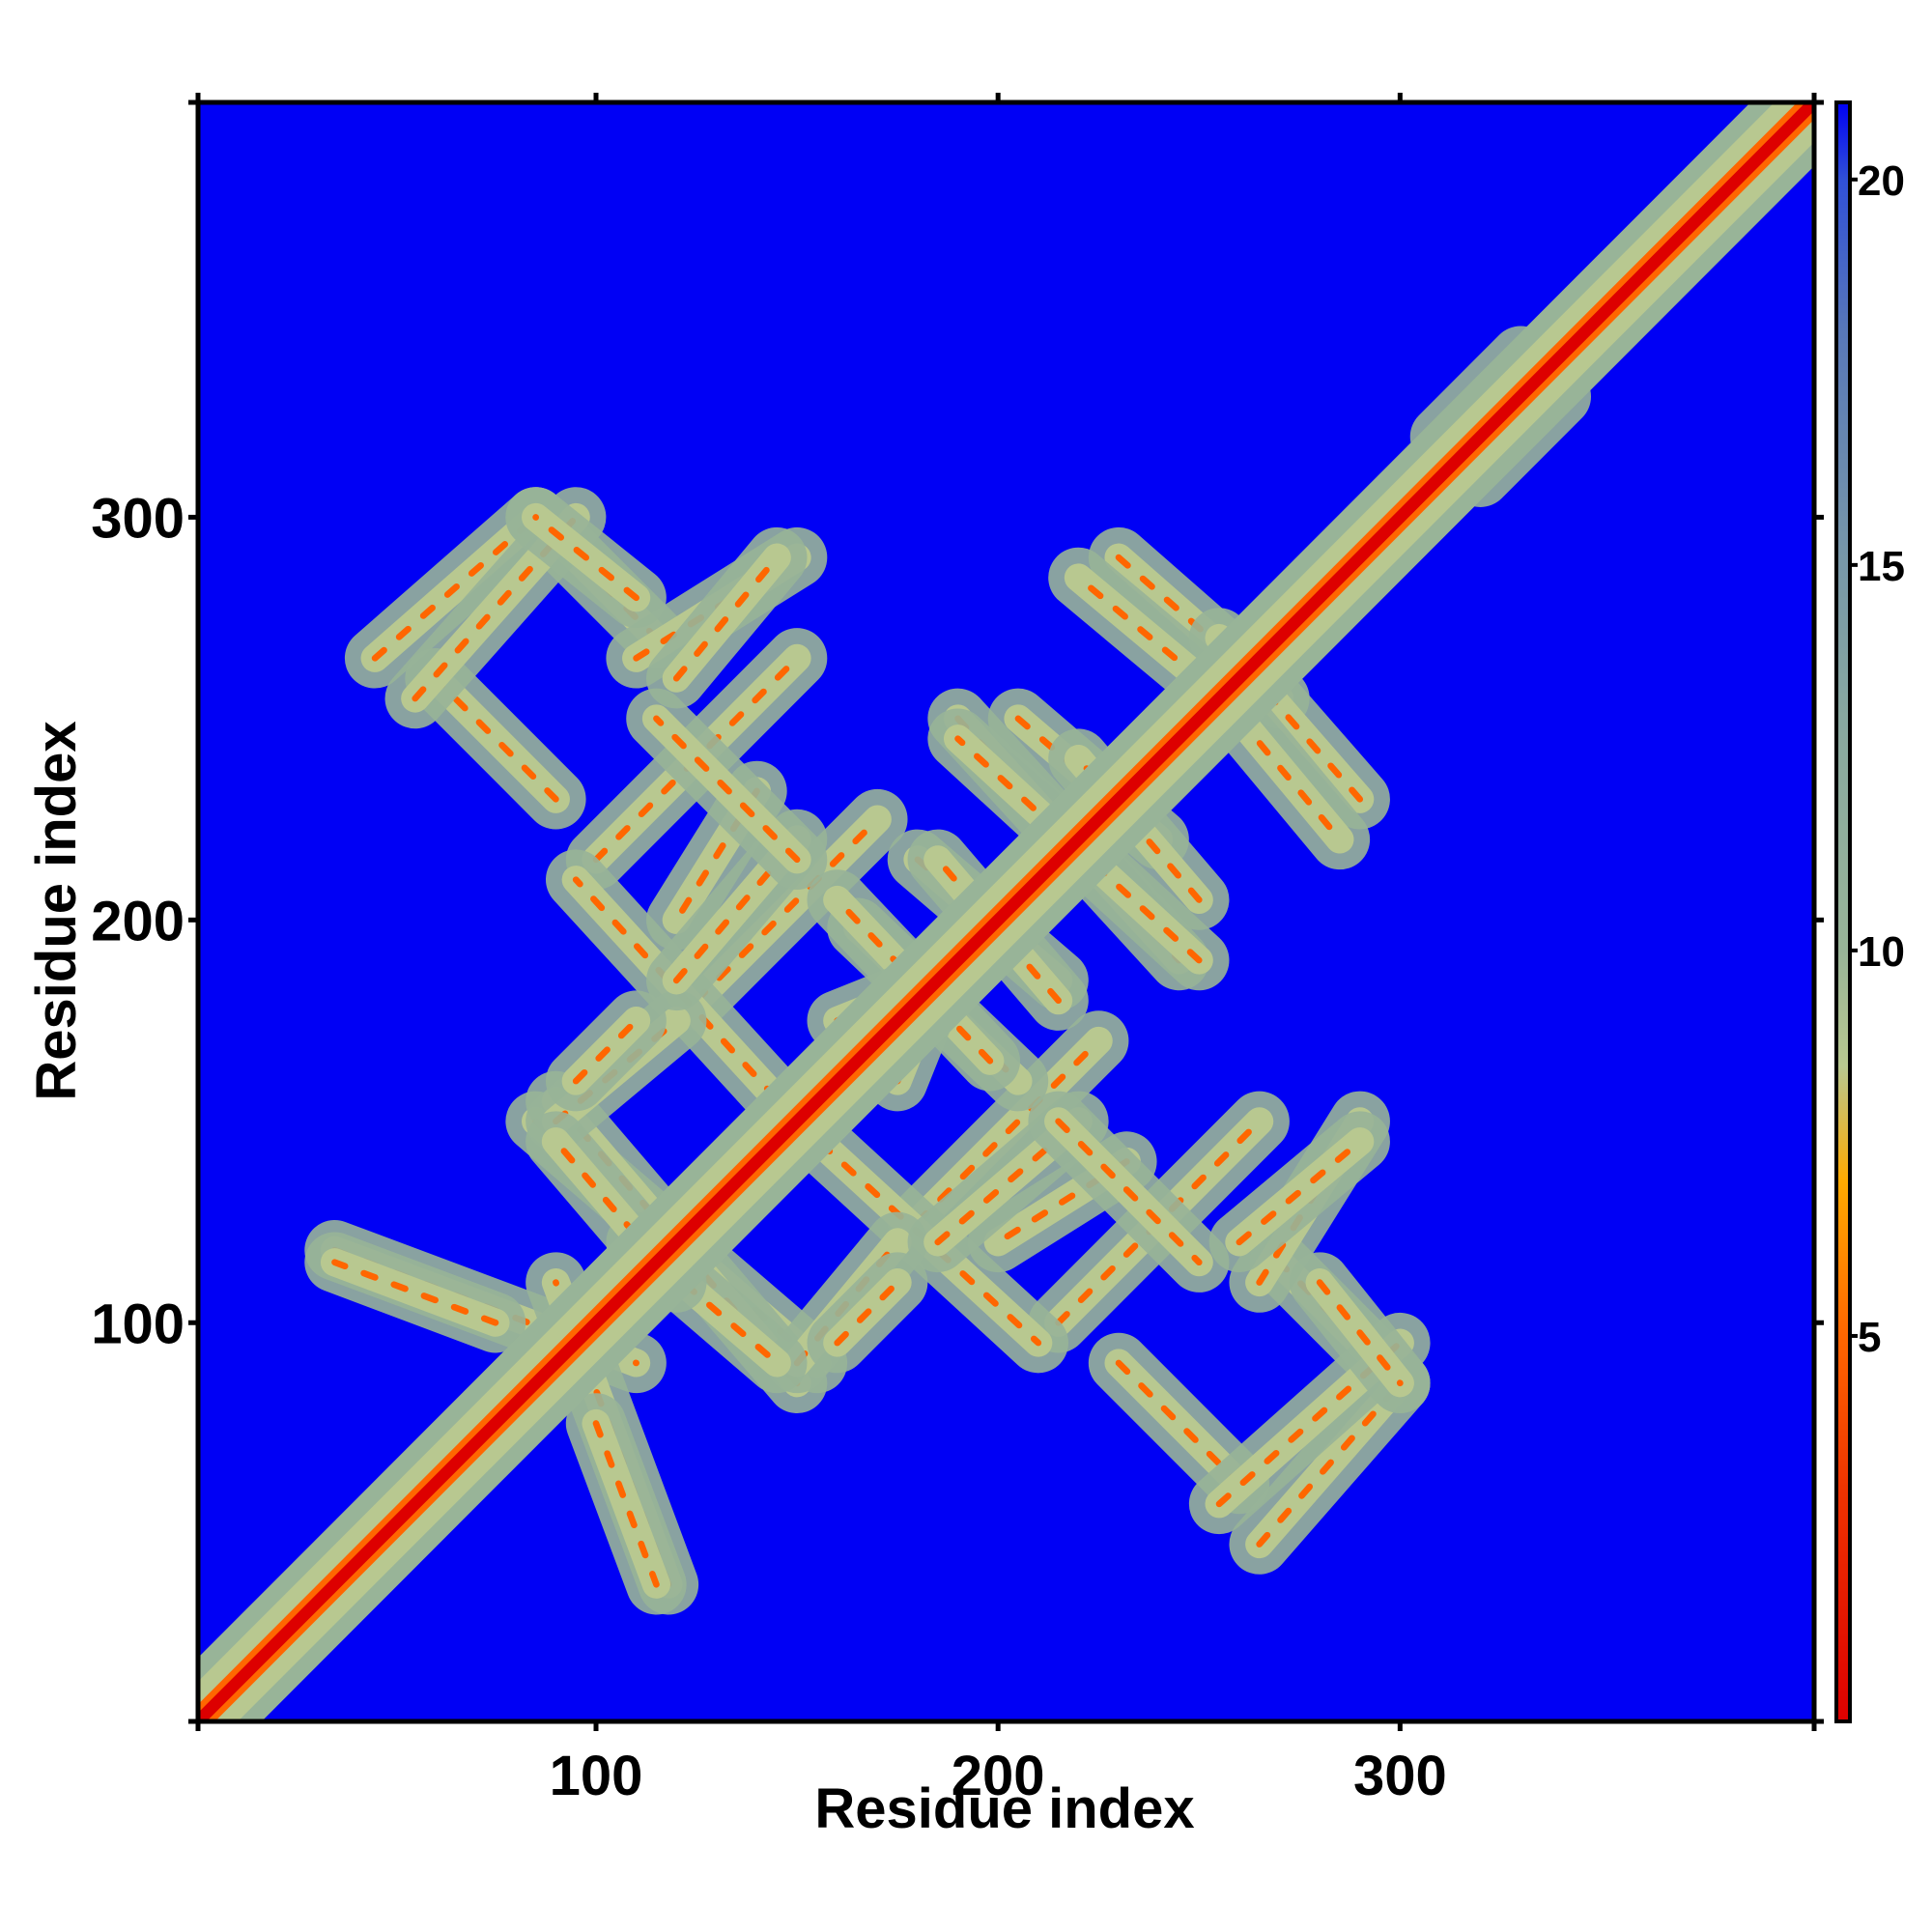 This screenshot has width=1932, height=1932. Describe the element at coordinates (138, 1324) in the screenshot. I see `y-tick-label: 100` at that location.